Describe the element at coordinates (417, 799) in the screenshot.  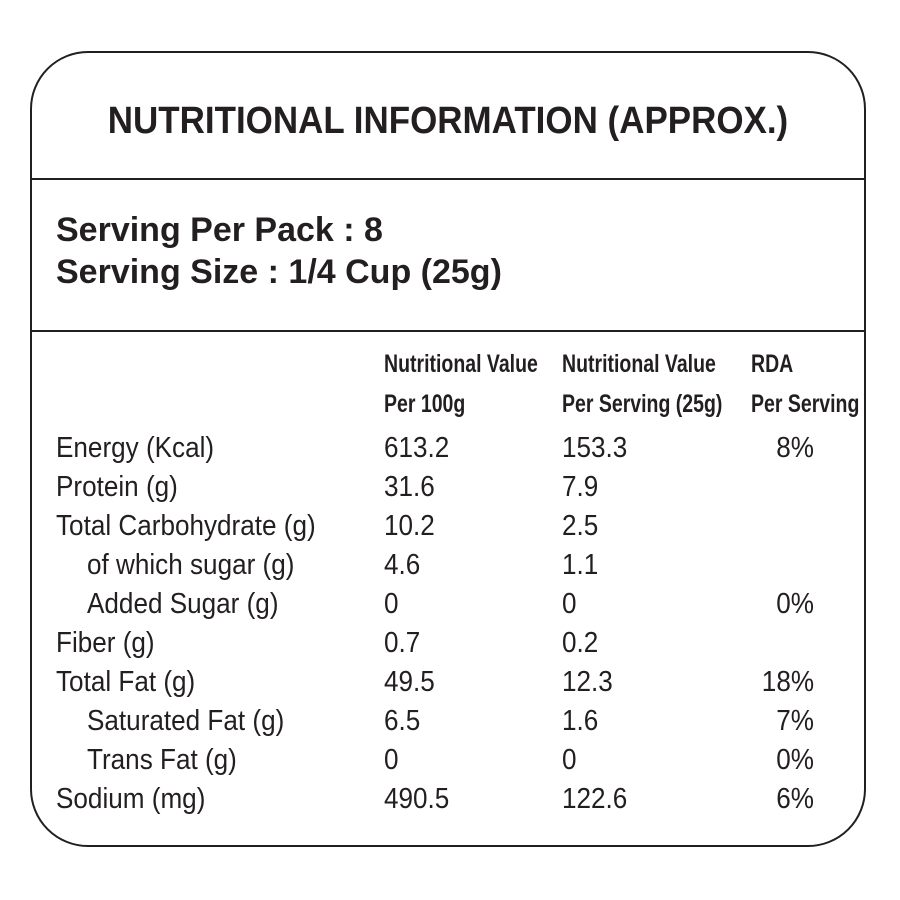
I see `value-per-100g: 490.5` at that location.